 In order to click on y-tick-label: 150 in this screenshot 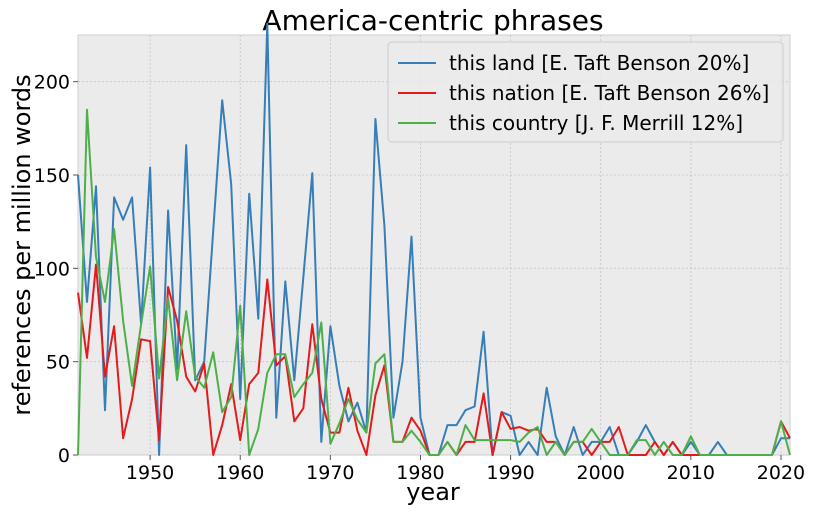, I will do `click(52, 176)`.